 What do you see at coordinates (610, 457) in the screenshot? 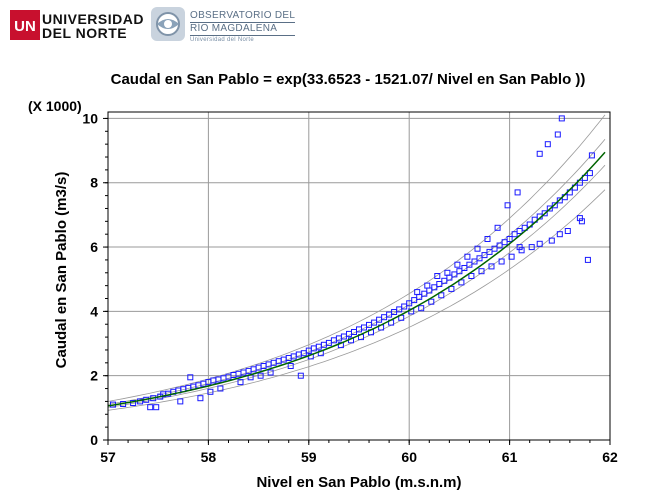
I see `x-tick-label: 62` at bounding box center [610, 457].